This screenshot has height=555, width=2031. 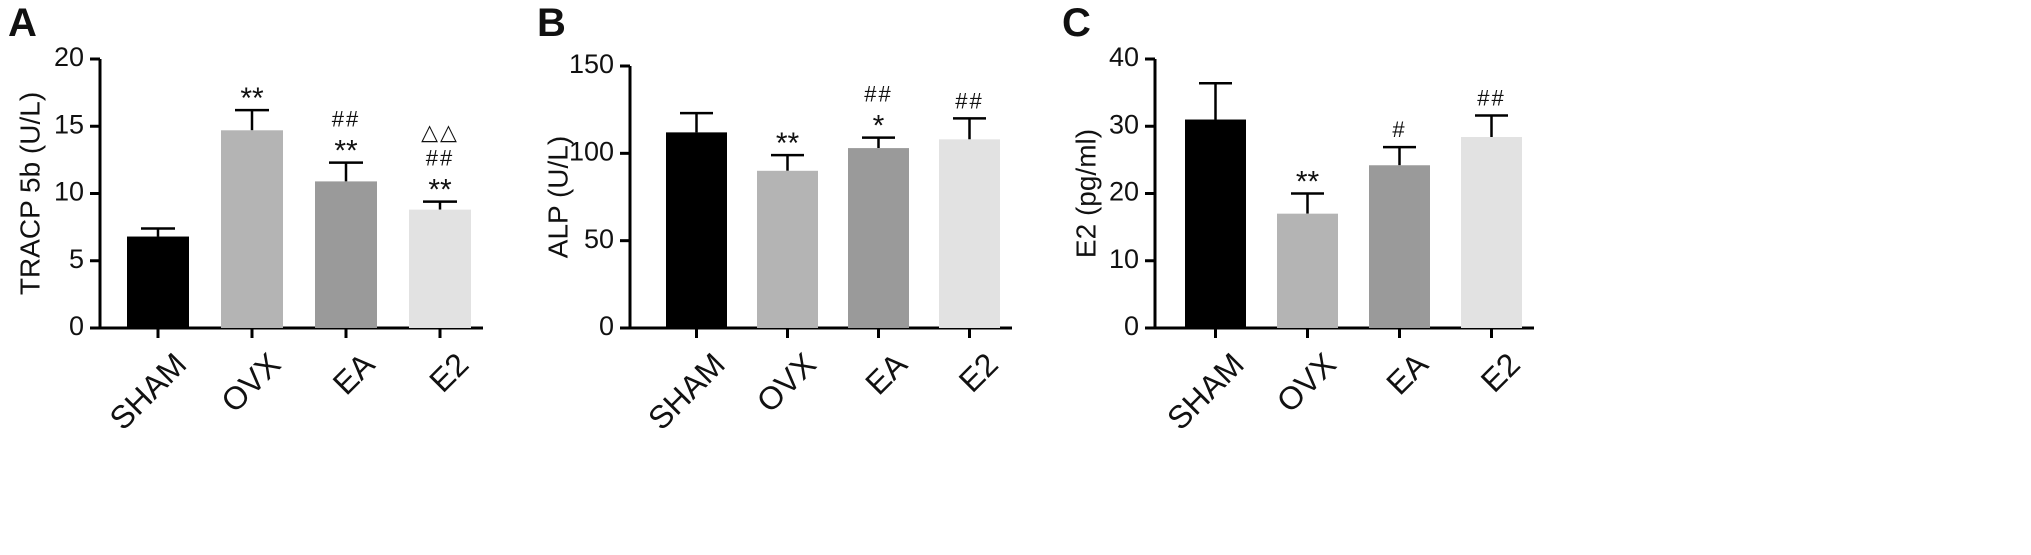 I want to click on panel-letter: C, so click(x=1076, y=23).